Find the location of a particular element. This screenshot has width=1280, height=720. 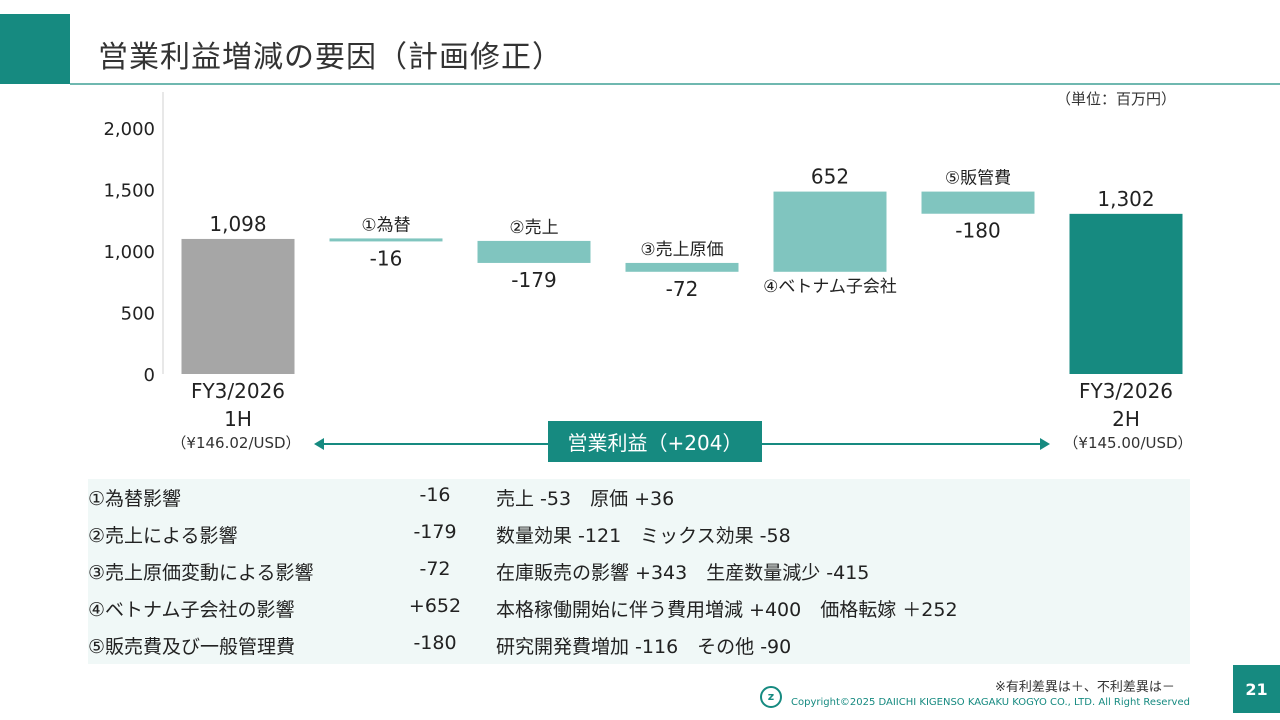

factor-name: ③売上原価変動による影響 is located at coordinates (201, 573).